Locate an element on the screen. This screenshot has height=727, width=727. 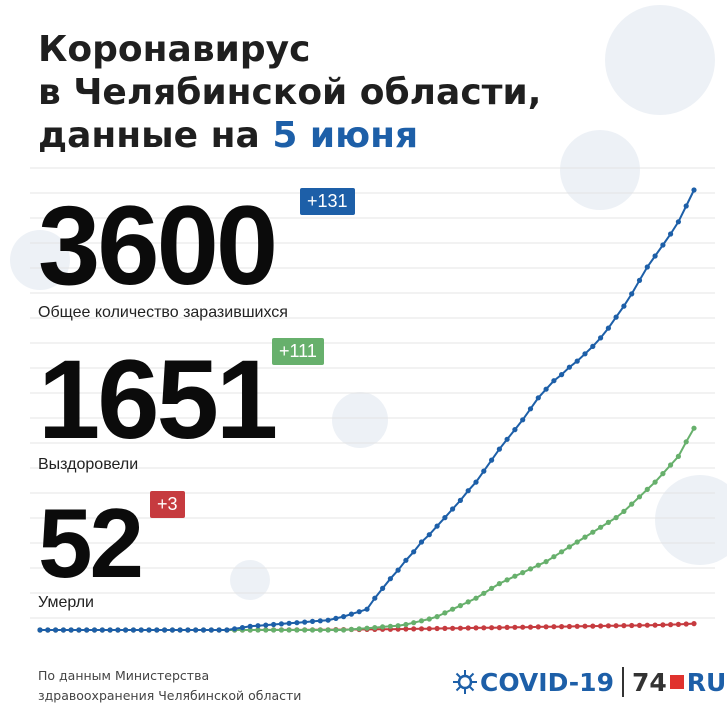
title-line-3: данные на 5 июня is located at coordinates (289, 135).